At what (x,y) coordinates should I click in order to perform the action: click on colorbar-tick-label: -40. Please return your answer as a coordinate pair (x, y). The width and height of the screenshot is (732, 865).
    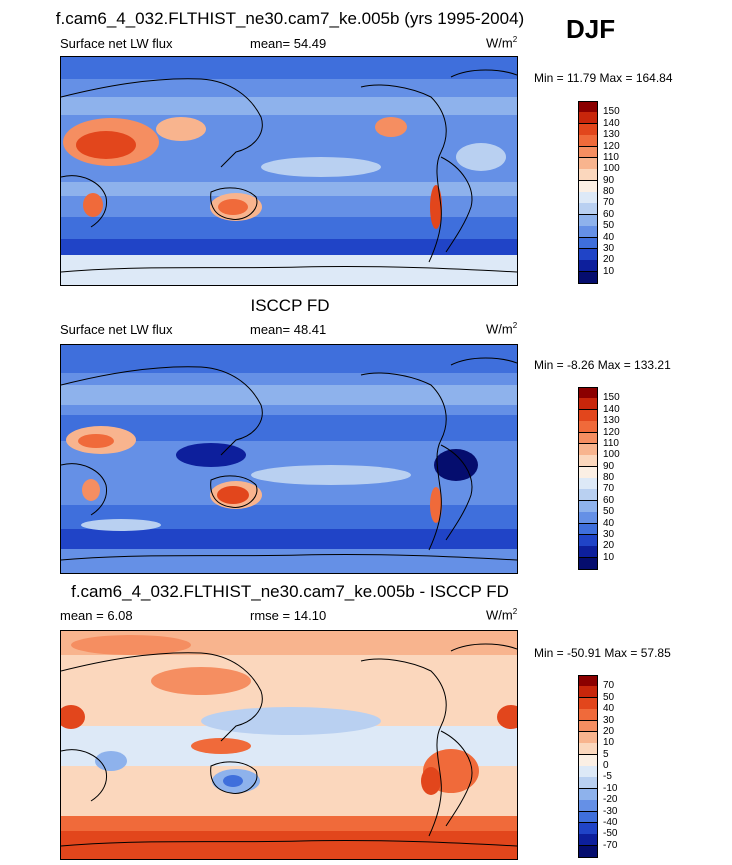
    Looking at the image, I should click on (610, 822).